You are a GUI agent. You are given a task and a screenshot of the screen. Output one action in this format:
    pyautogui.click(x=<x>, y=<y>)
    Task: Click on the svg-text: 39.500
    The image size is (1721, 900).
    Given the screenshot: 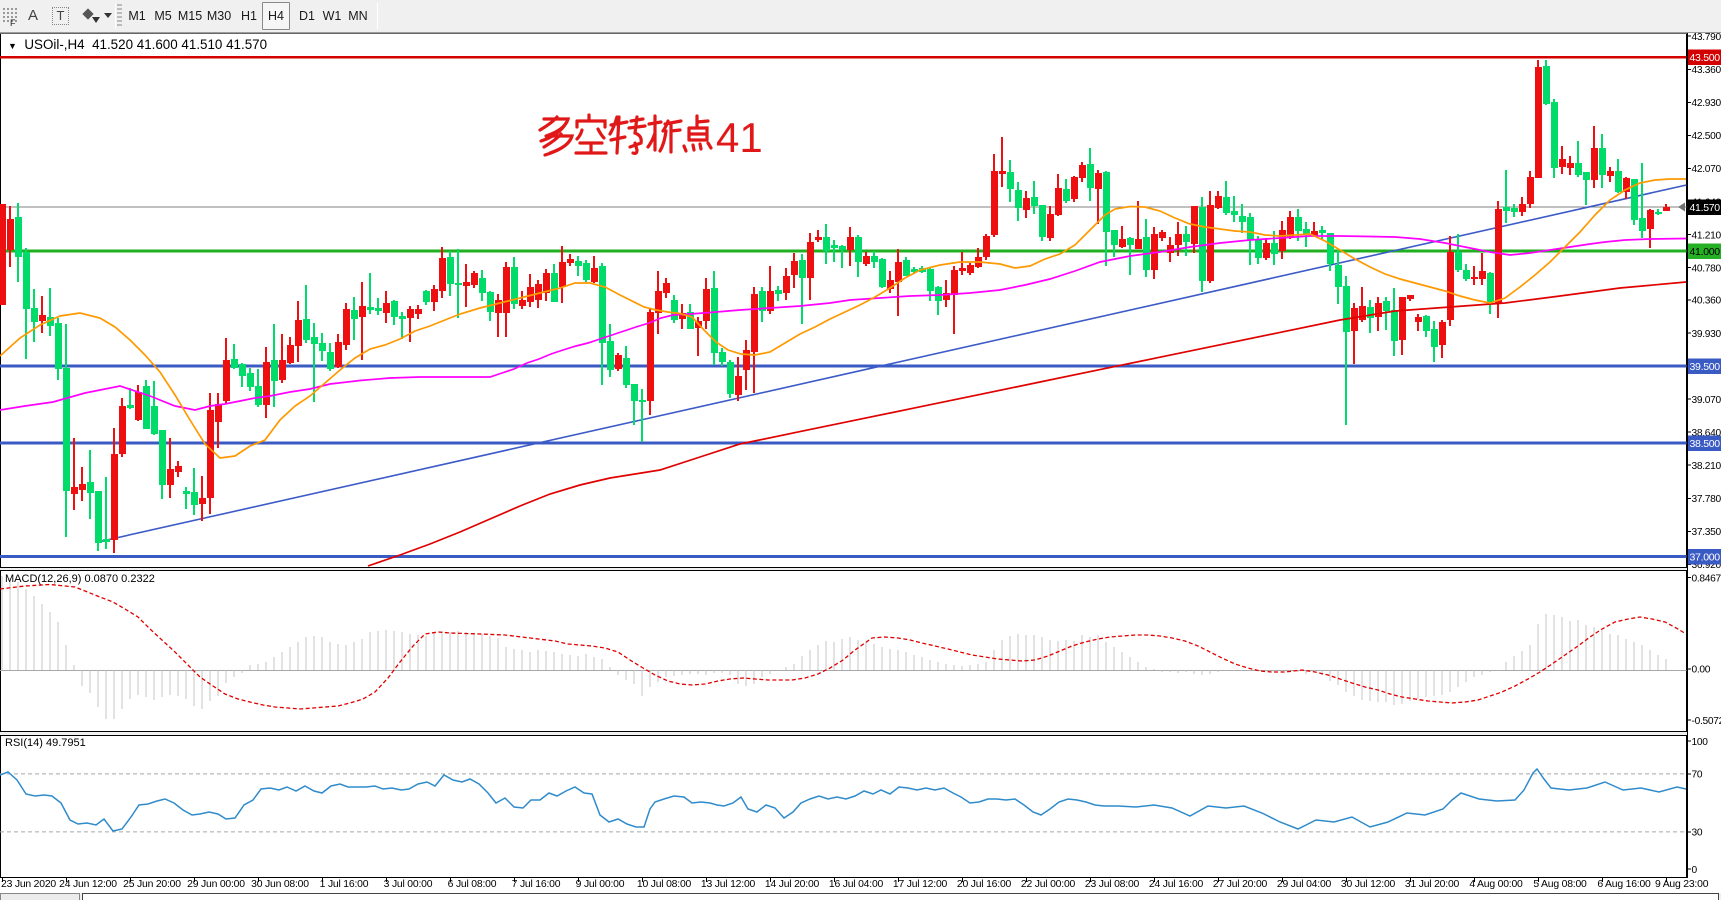 What is the action you would take?
    pyautogui.click(x=1705, y=367)
    